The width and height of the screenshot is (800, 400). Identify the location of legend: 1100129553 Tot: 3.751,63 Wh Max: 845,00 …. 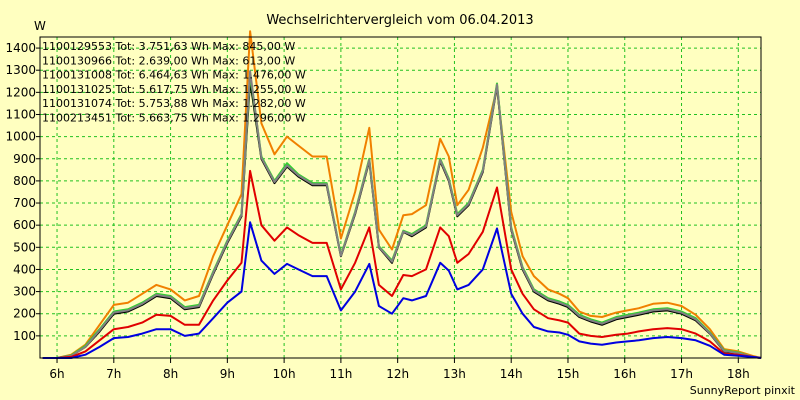
(174, 82).